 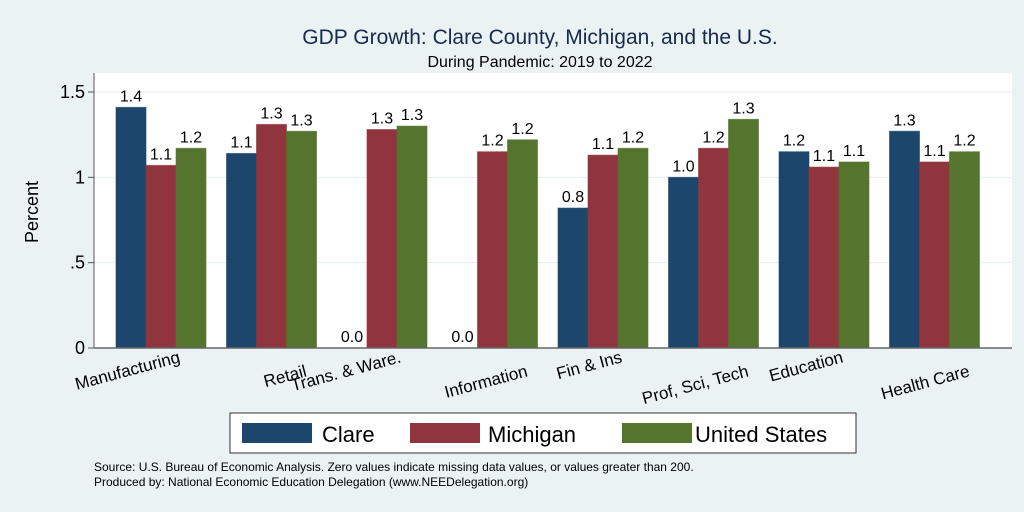 I want to click on x-category-label: Manufacturing, so click(x=127, y=371).